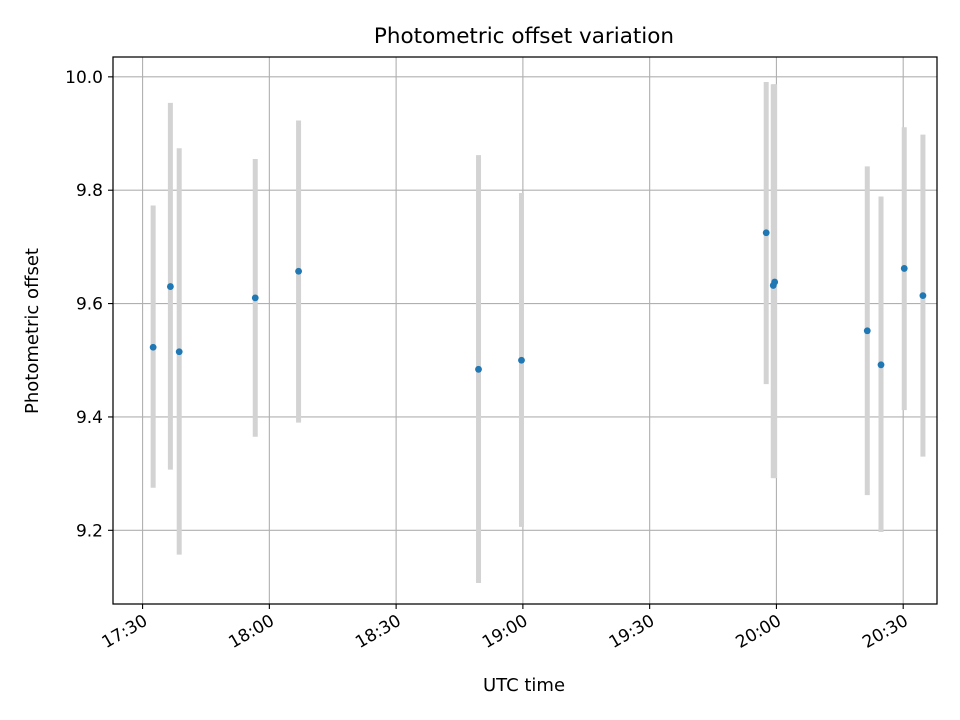 This screenshot has width=960, height=720. Describe the element at coordinates (524, 685) in the screenshot. I see `x-axis-label: UTC time` at that location.